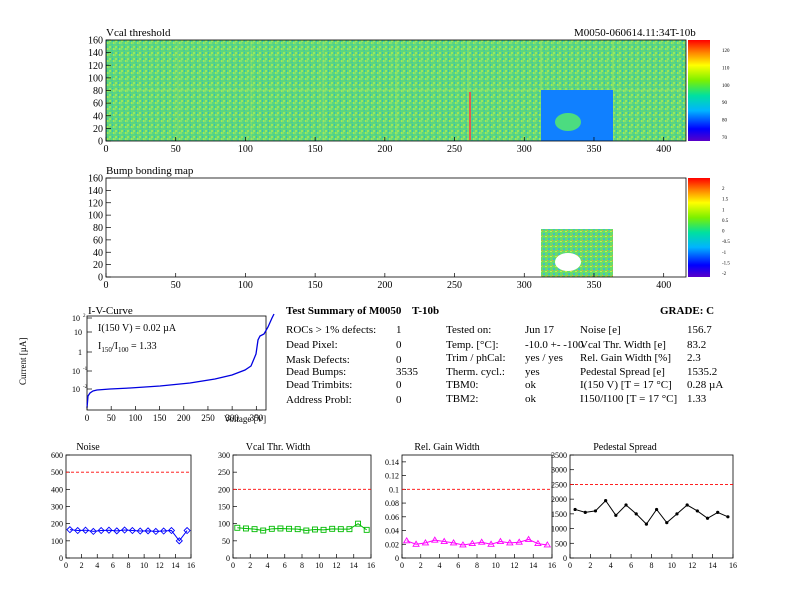 The image size is (792, 612). What do you see at coordinates (733, 565) in the screenshot?
I see `x-tick-label: 16` at bounding box center [733, 565].